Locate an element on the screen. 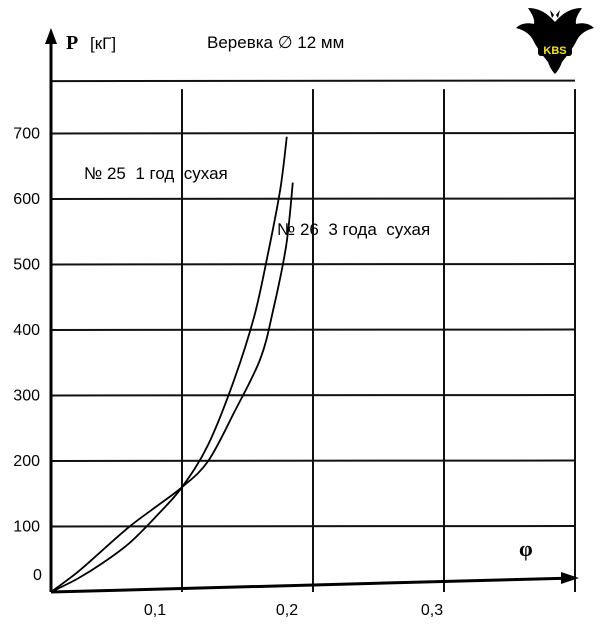 The width and height of the screenshot is (600, 634). y-tick-label: 300 is located at coordinates (26, 396).